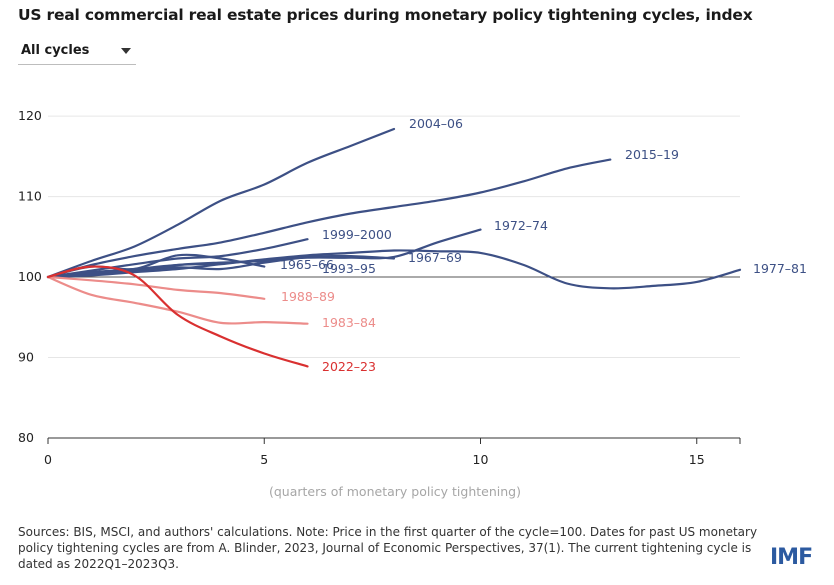  What do you see at coordinates (395, 491) in the screenshot?
I see `x-axis-label: (quarters of monetary policy tightening)` at bounding box center [395, 491].